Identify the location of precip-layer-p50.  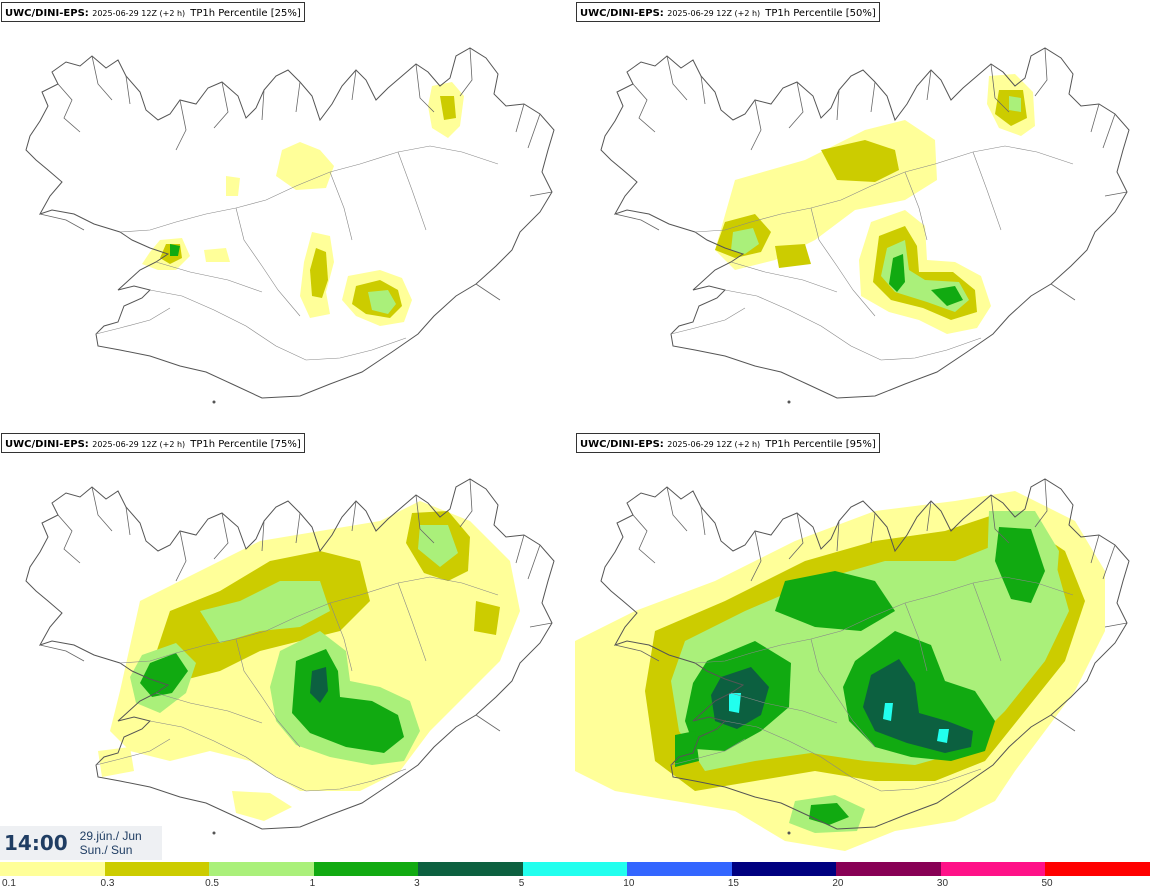
(875, 204).